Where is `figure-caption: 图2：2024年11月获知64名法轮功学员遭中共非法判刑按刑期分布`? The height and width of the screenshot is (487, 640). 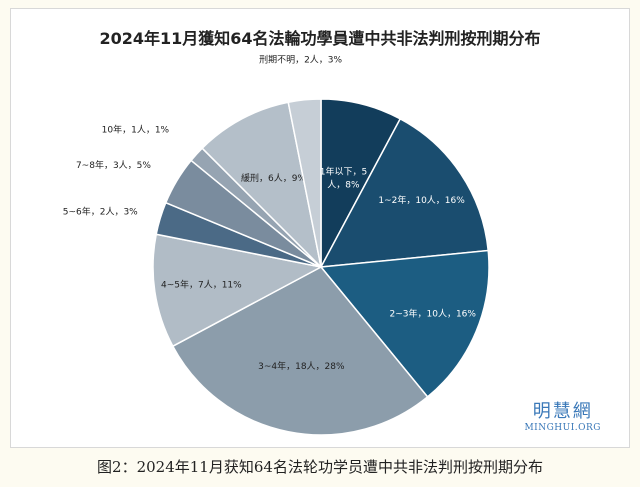
figure-caption: 图2：2024年11月获知64名法轮功学员遭中共非法判刑按刑期分布 is located at coordinates (320, 467).